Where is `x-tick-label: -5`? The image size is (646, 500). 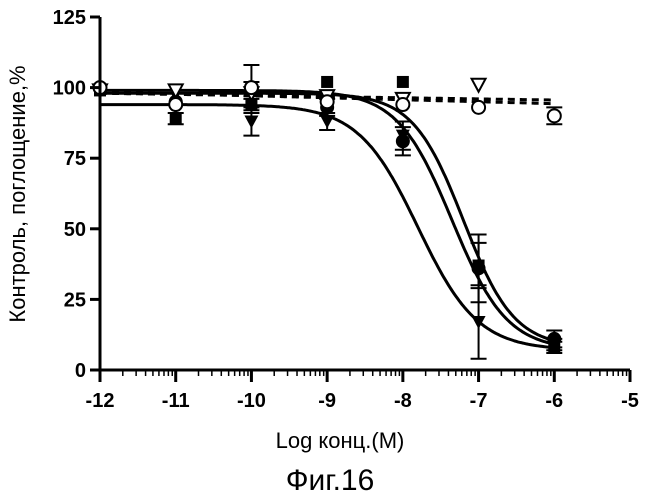
x-tick-label: -5 is located at coordinates (630, 401).